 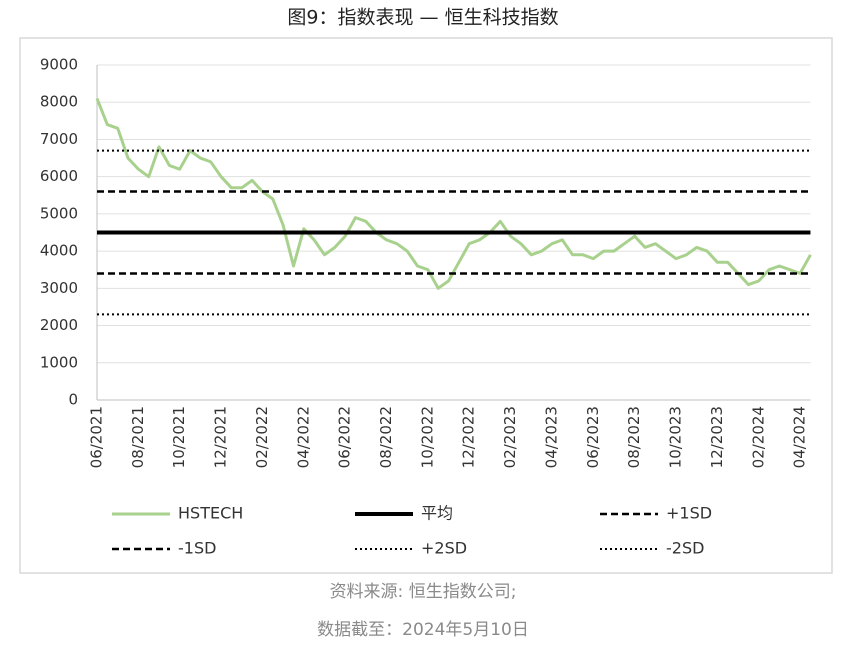 I want to click on x-tick-label: 02/2023, so click(x=510, y=437).